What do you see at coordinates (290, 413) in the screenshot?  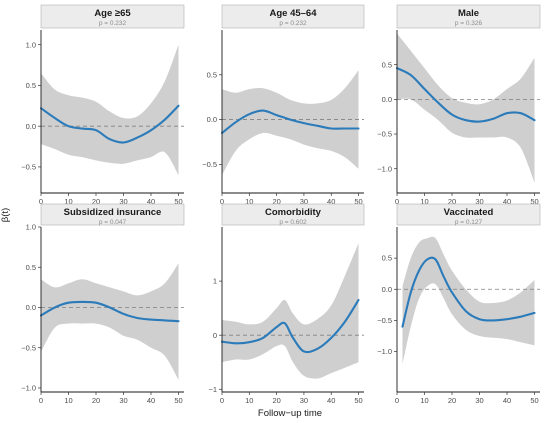 I see `x-axis-title: Follow−up time` at bounding box center [290, 413].